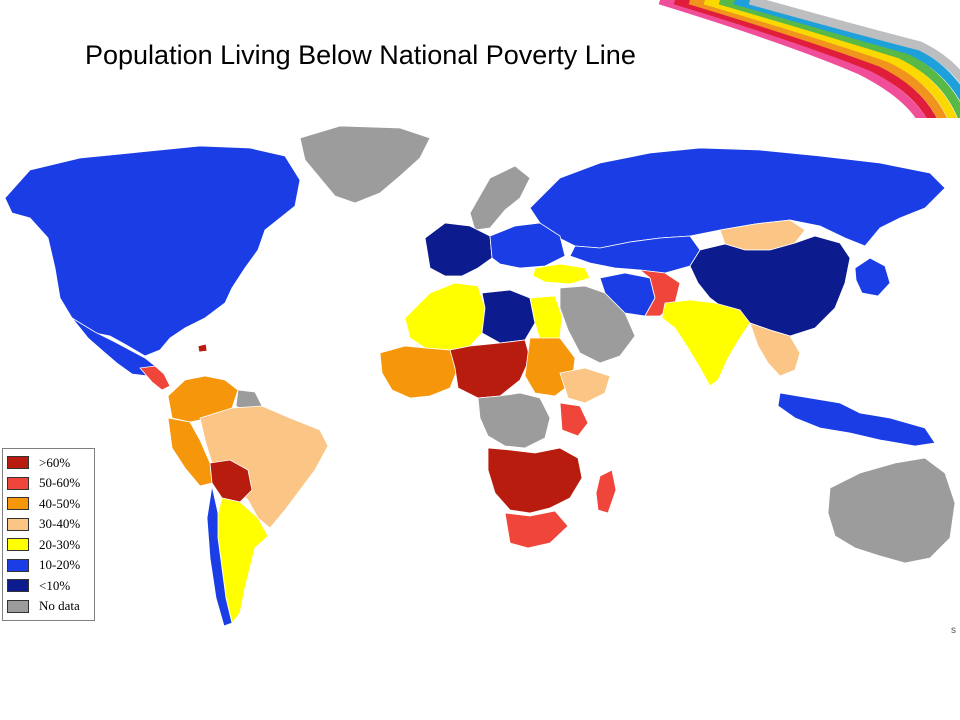 This screenshot has width=960, height=720. I want to click on legend-item: No data, so click(43, 606).